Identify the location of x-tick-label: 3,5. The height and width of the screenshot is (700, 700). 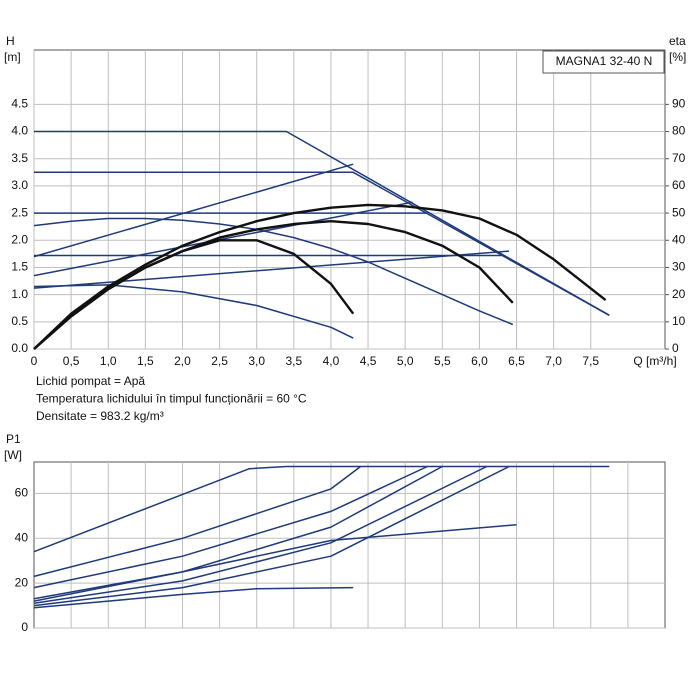
(293, 361).